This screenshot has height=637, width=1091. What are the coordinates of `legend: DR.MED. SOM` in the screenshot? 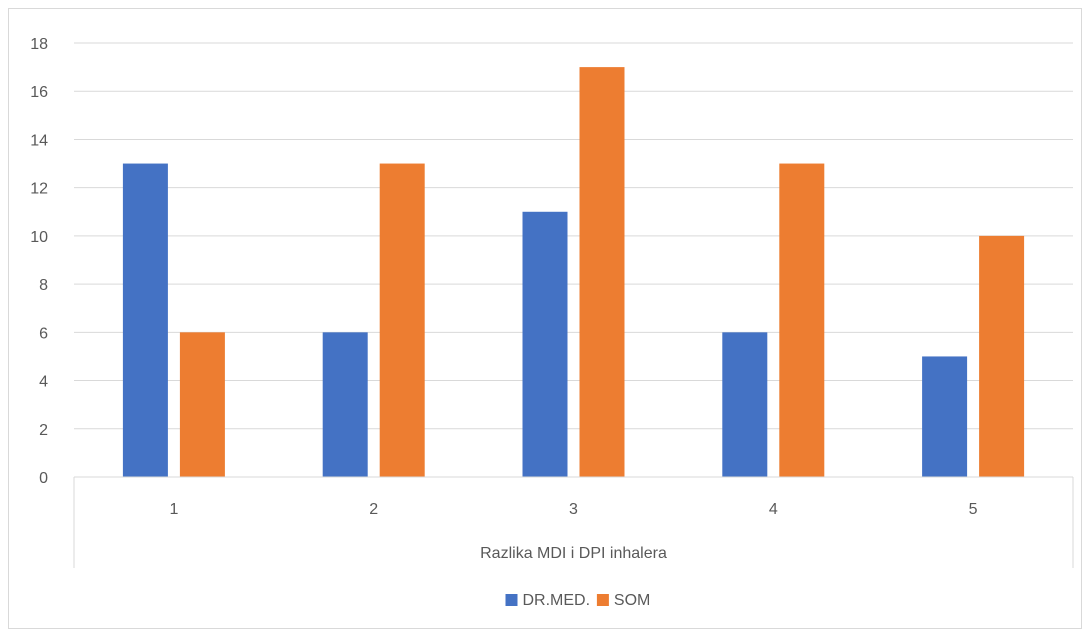 It's located at (577, 600).